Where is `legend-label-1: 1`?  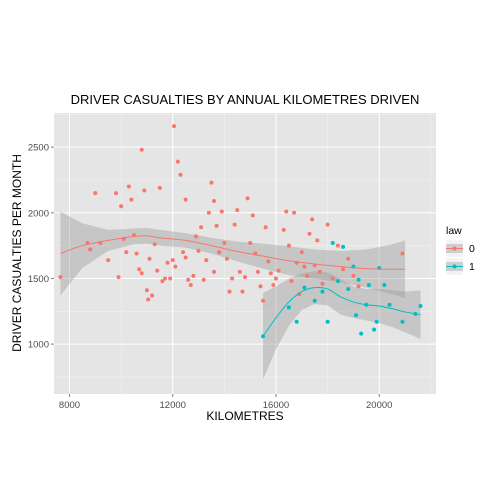
legend-label-1: 1 is located at coordinates (472, 267).